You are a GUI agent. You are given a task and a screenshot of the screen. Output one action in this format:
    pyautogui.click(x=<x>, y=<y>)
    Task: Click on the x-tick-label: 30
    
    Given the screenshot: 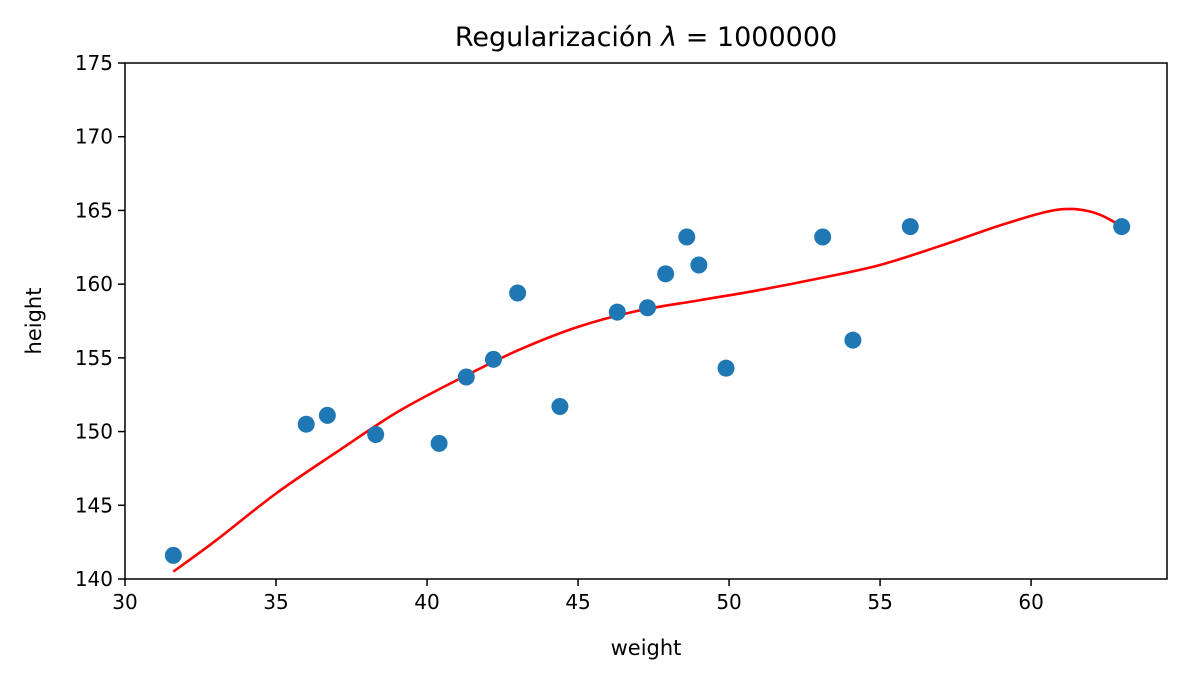 What is the action you would take?
    pyautogui.click(x=124, y=602)
    